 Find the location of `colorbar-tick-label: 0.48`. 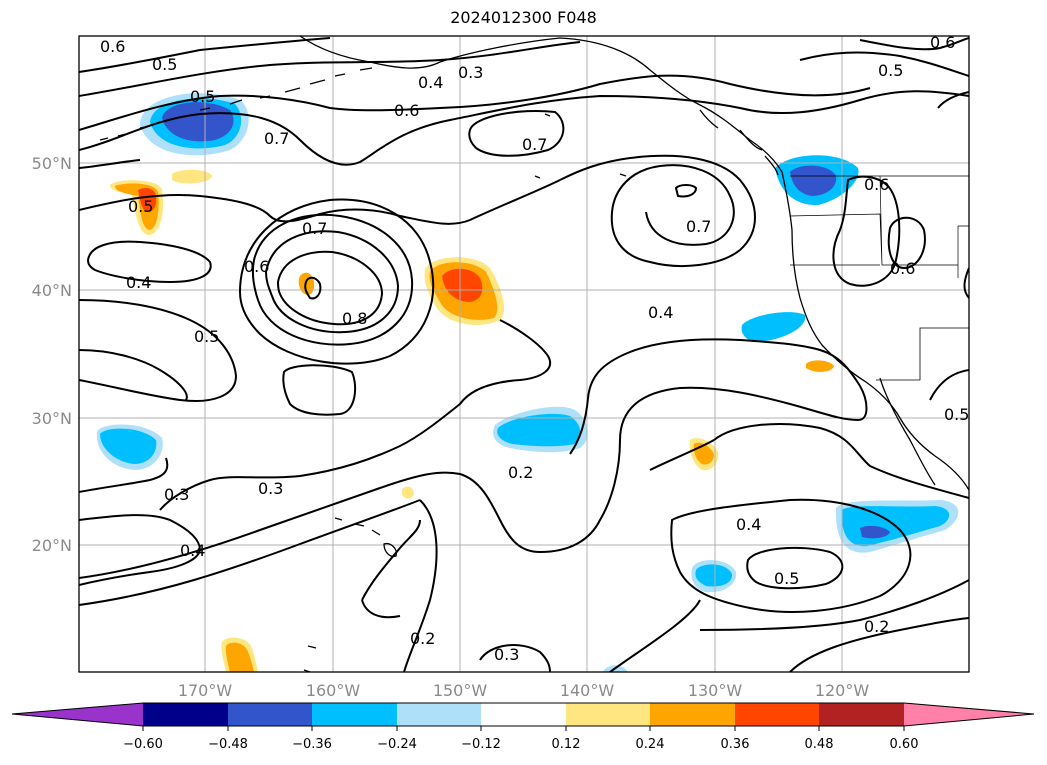

colorbar-tick-label: 0.48 is located at coordinates (819, 744).